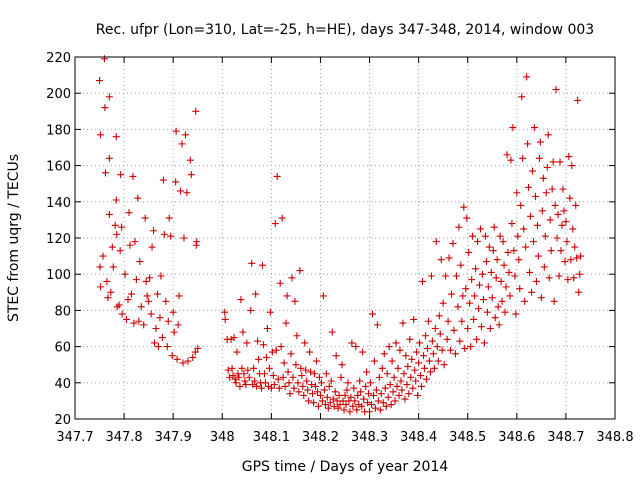  I want to click on x-tick-label: 348.4, so click(418, 437).